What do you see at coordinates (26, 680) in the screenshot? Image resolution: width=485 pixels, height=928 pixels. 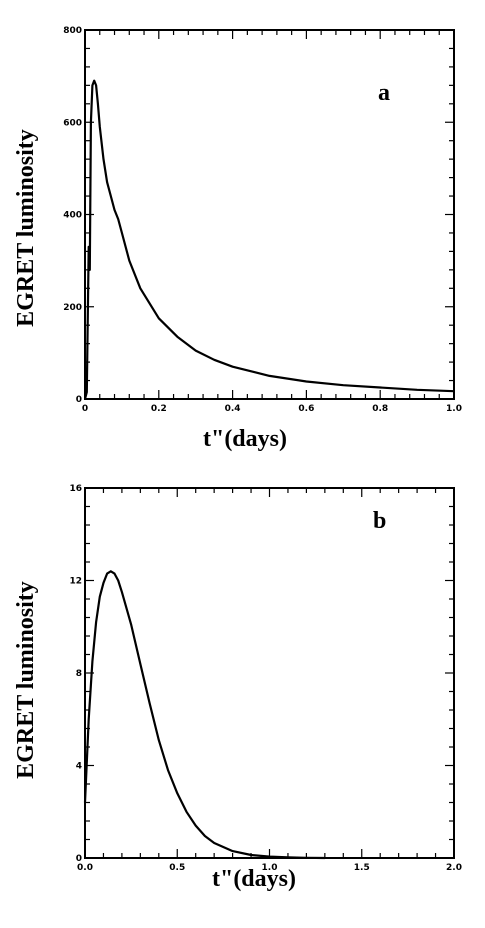 I see `panel-b-ylabel: EGRET luminosity` at bounding box center [26, 680].